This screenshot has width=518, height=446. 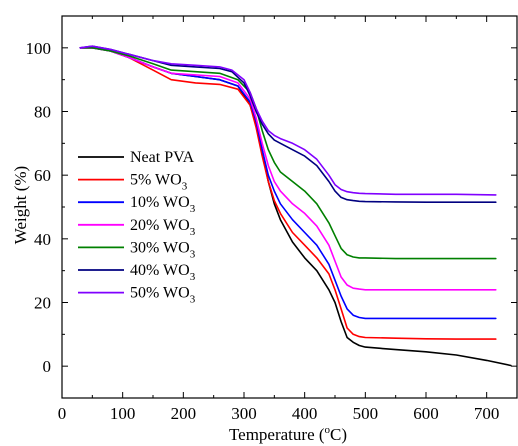 What do you see at coordinates (39, 48) in the screenshot?
I see `y-tick-label: 100` at bounding box center [39, 48].